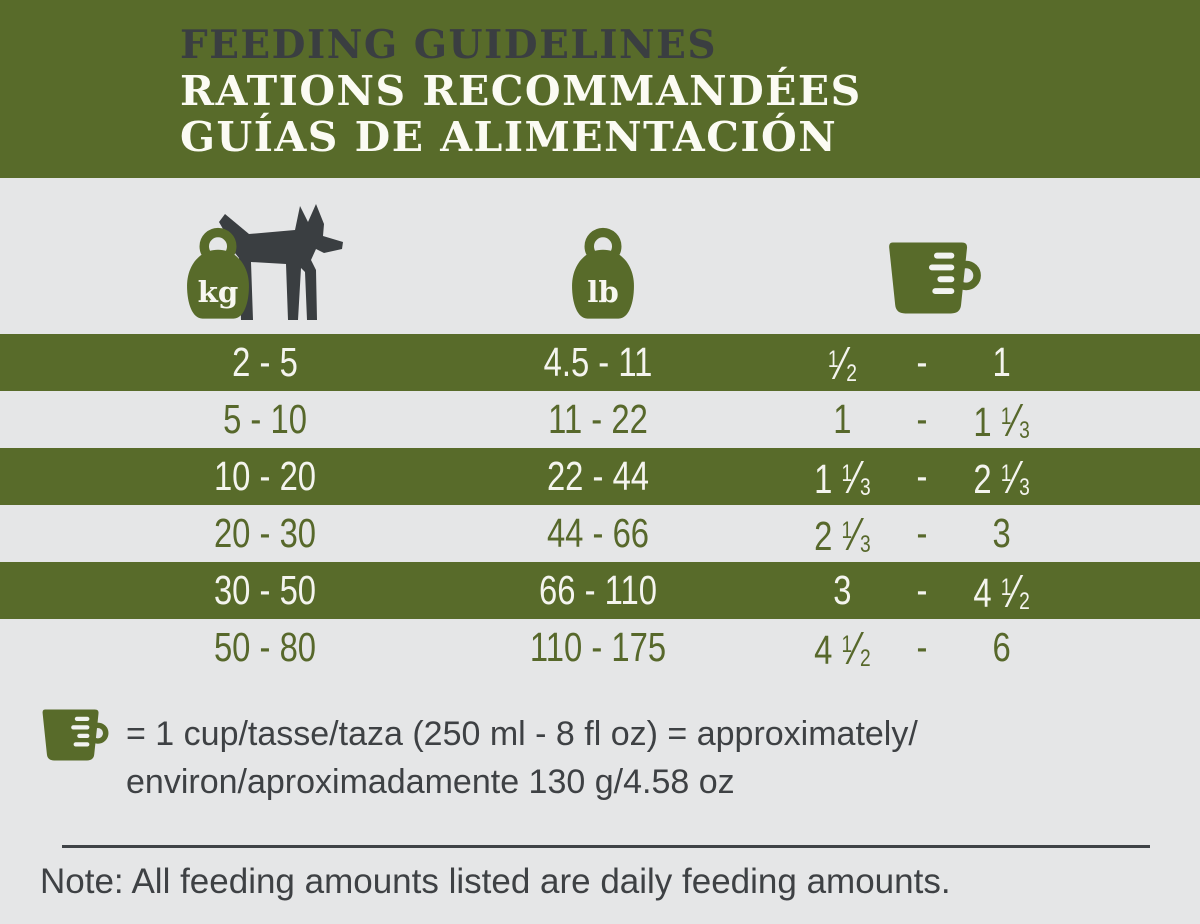  I want to click on kg-range: 30 - 50, so click(265, 590).